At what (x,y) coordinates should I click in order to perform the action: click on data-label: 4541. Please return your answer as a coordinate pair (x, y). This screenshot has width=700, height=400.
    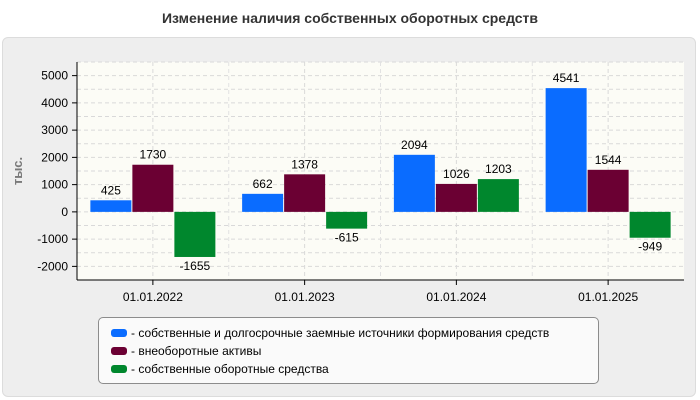
    Looking at the image, I should click on (566, 78).